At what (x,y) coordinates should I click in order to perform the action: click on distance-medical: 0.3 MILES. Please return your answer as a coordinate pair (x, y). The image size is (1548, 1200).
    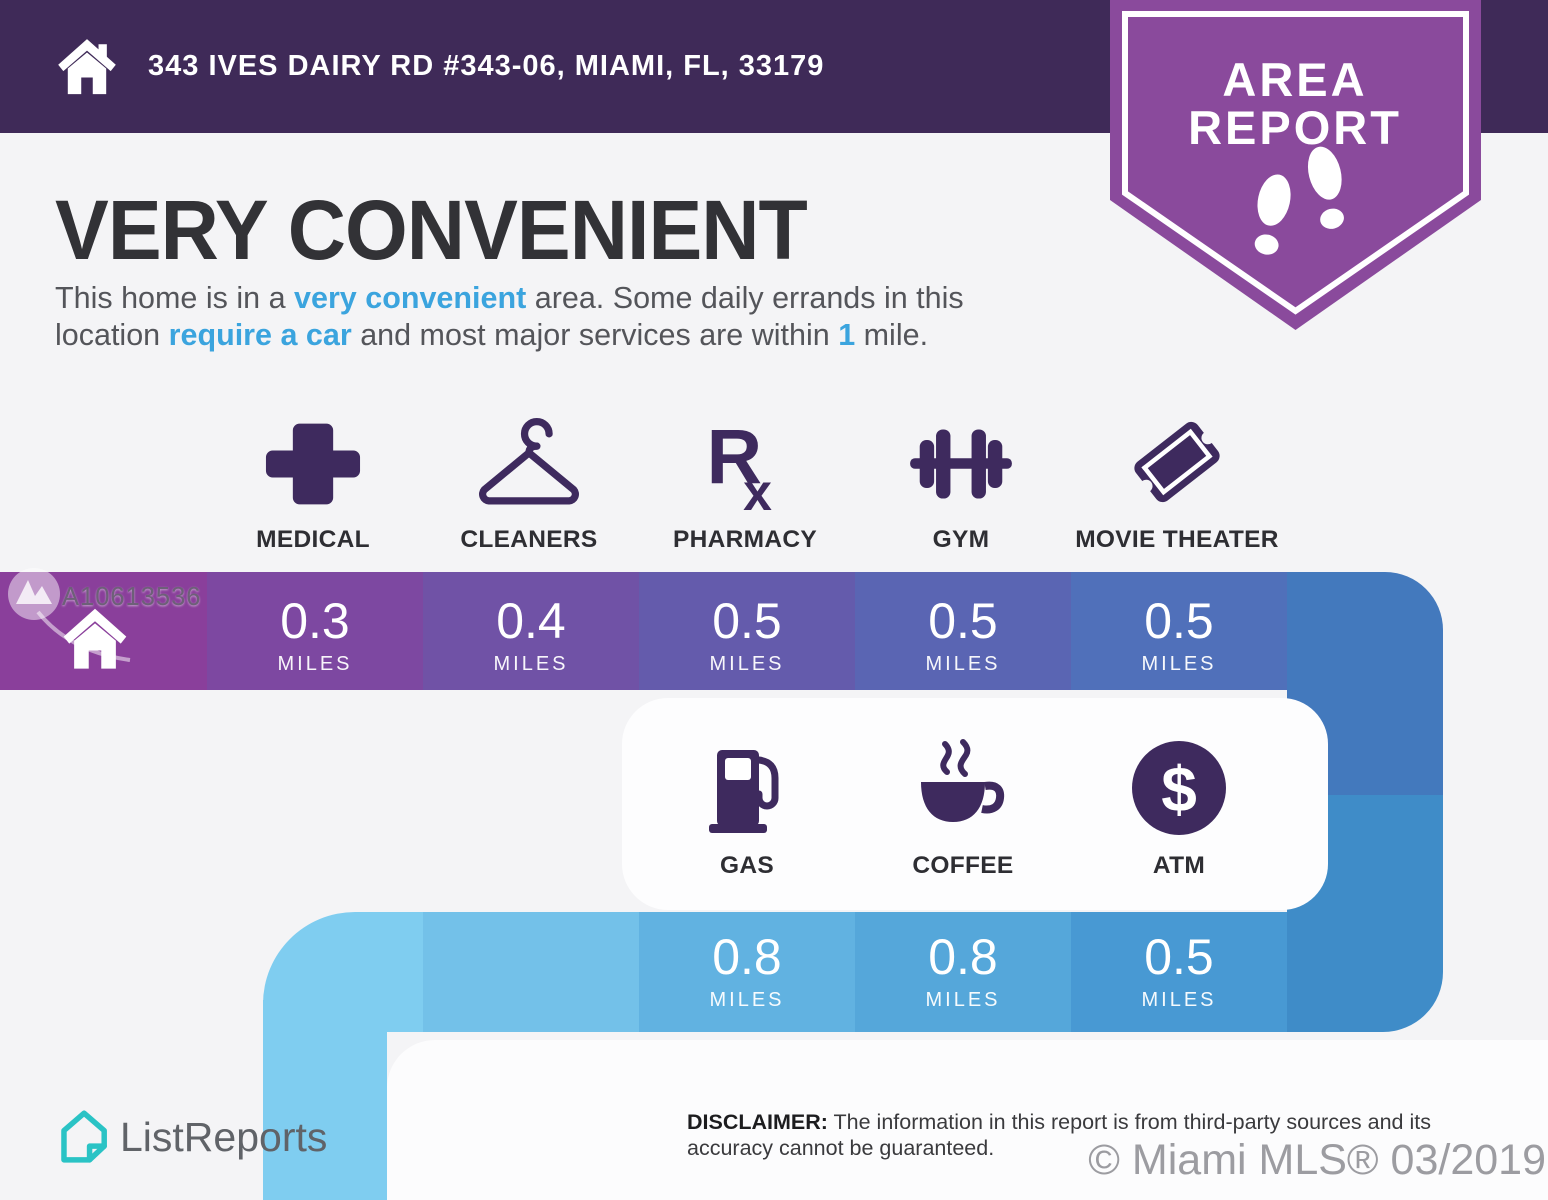
    Looking at the image, I should click on (315, 636).